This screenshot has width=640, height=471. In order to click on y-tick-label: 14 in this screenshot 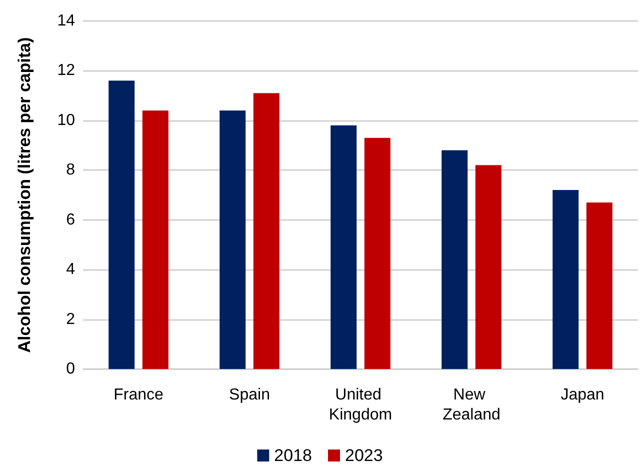, I will do `click(66, 21)`.